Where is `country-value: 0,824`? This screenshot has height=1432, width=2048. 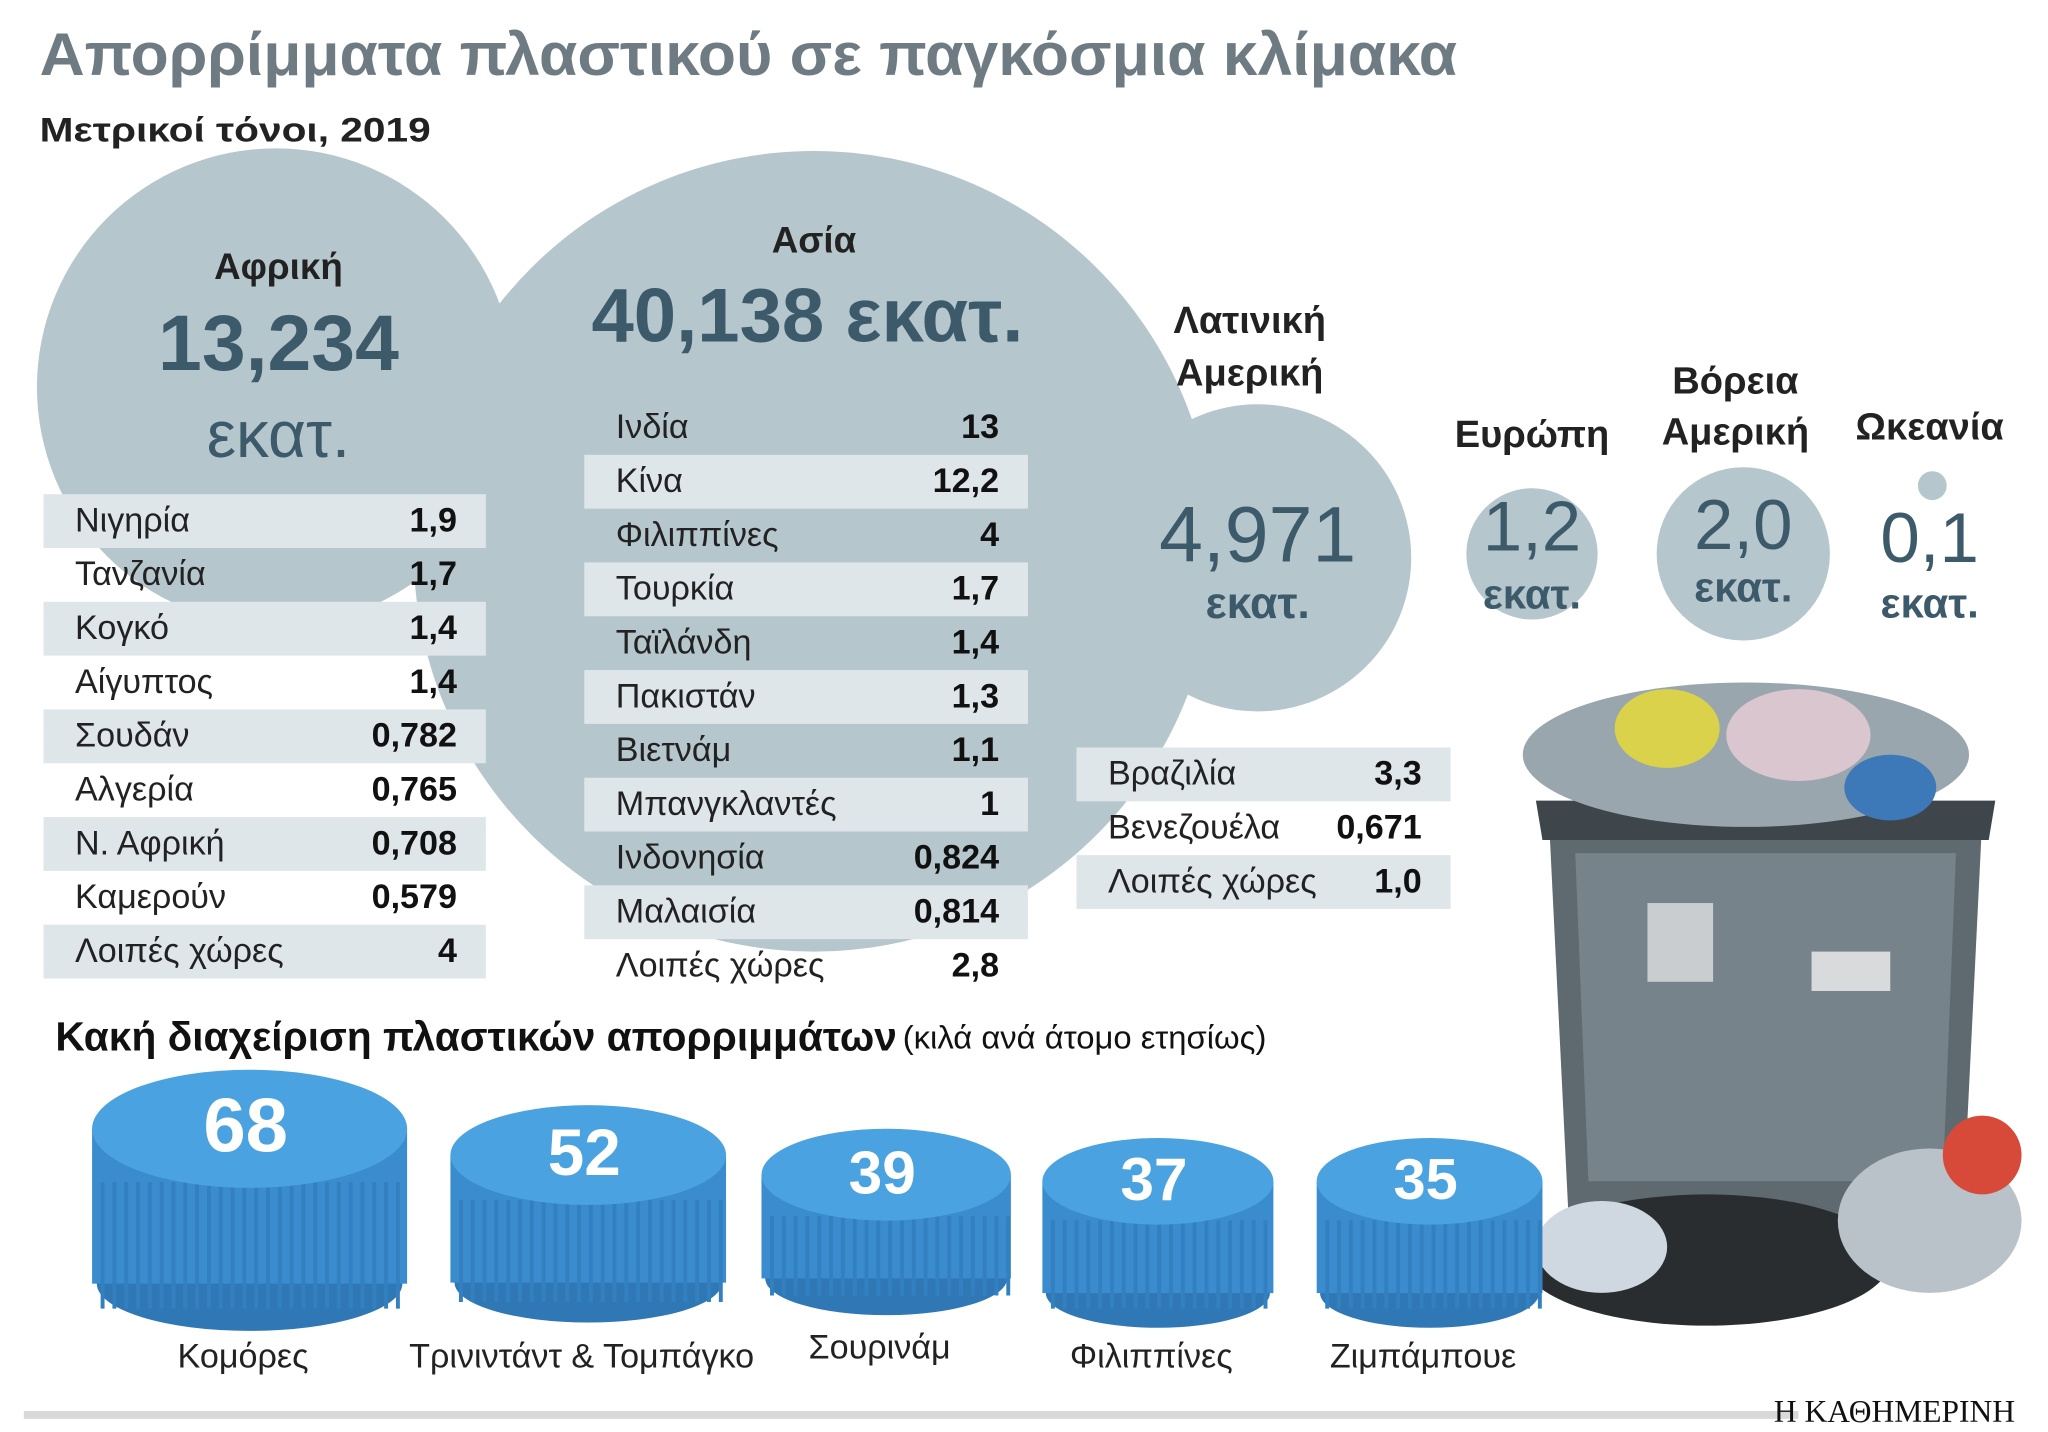 country-value: 0,824 is located at coordinates (956, 858).